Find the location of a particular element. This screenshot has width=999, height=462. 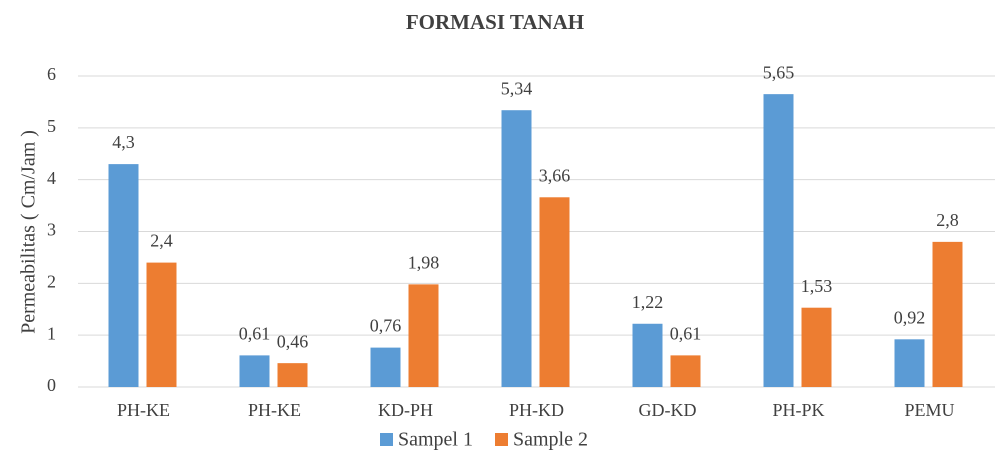

value-label: 4,3 is located at coordinates (123, 142).